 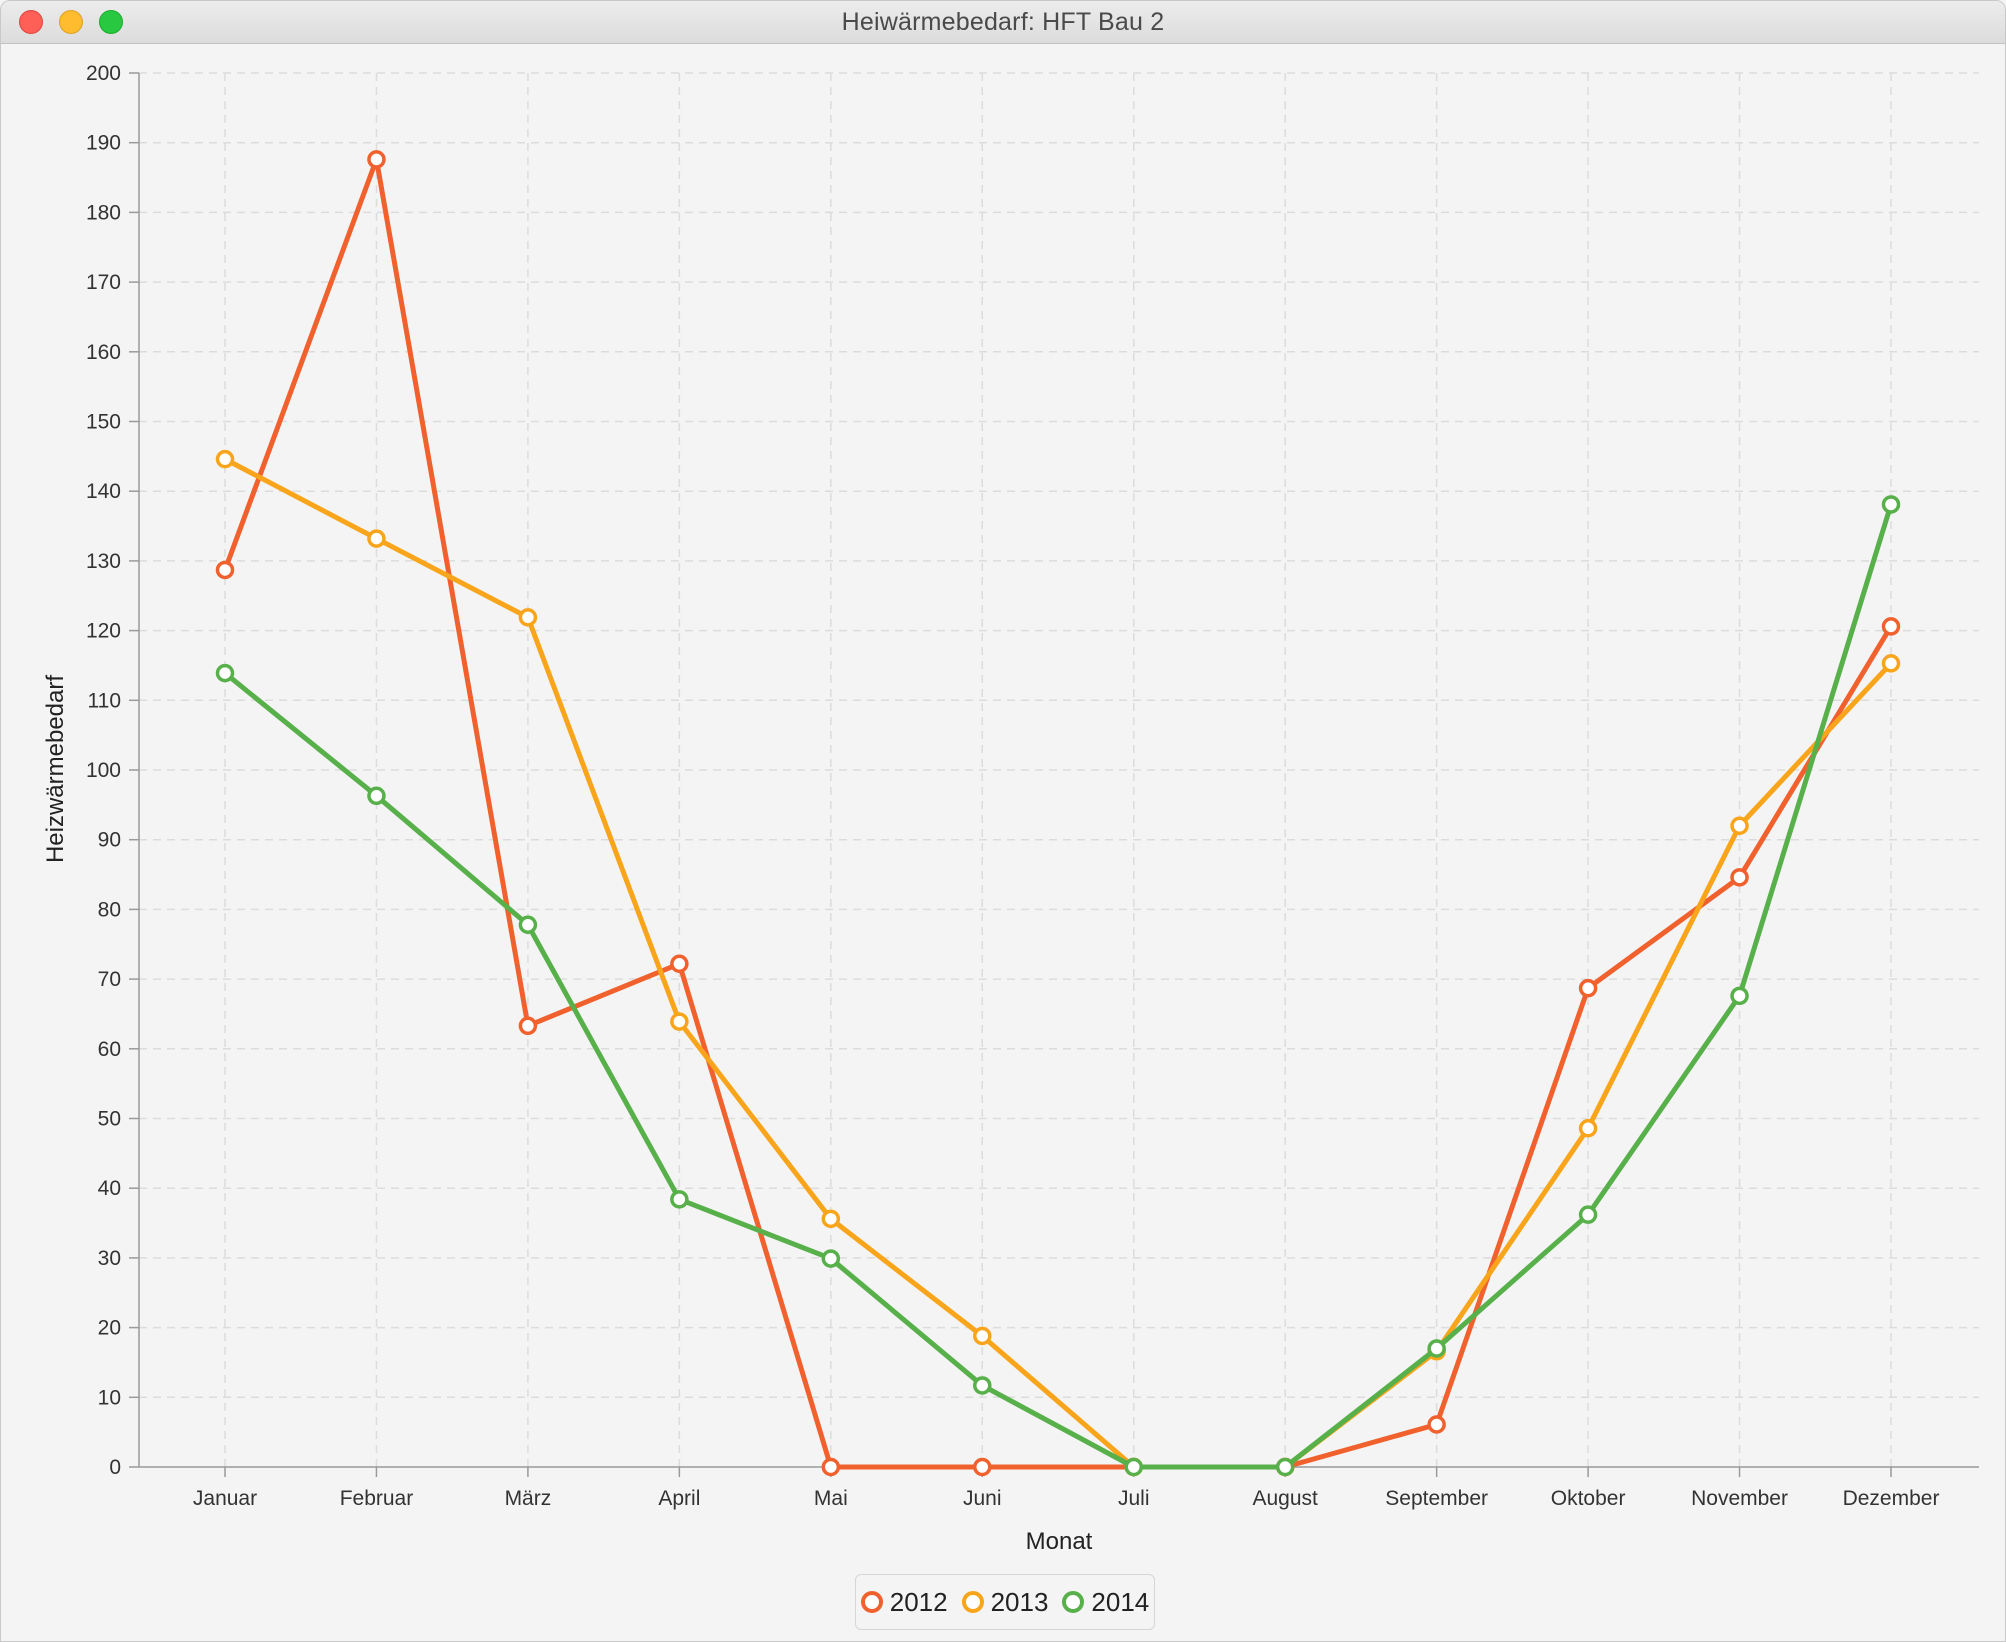 I want to click on y-axis-title: Heizwärmebedarf, so click(x=55, y=769).